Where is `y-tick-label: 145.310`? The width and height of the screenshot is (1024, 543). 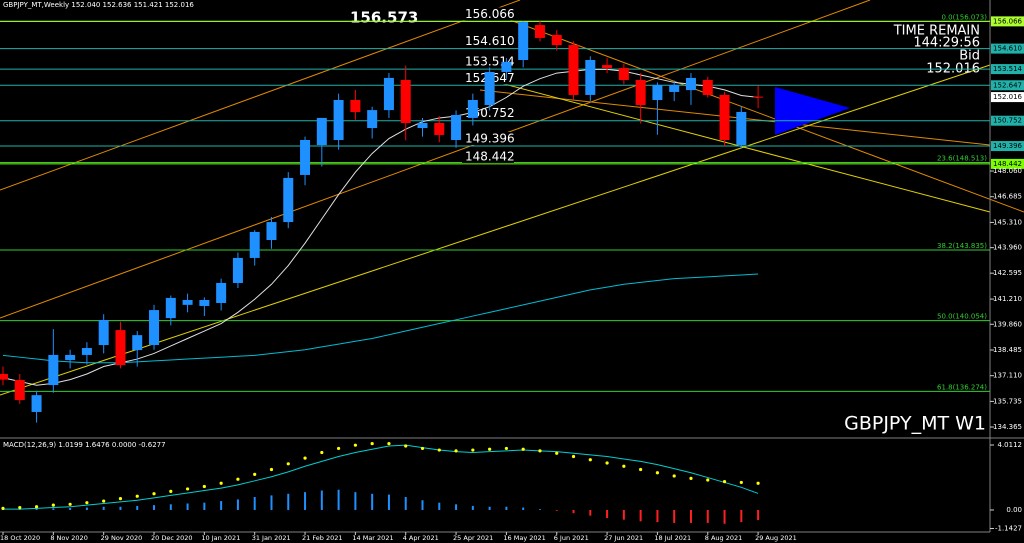
y-tick-label: 145.310 is located at coordinates (1007, 222).